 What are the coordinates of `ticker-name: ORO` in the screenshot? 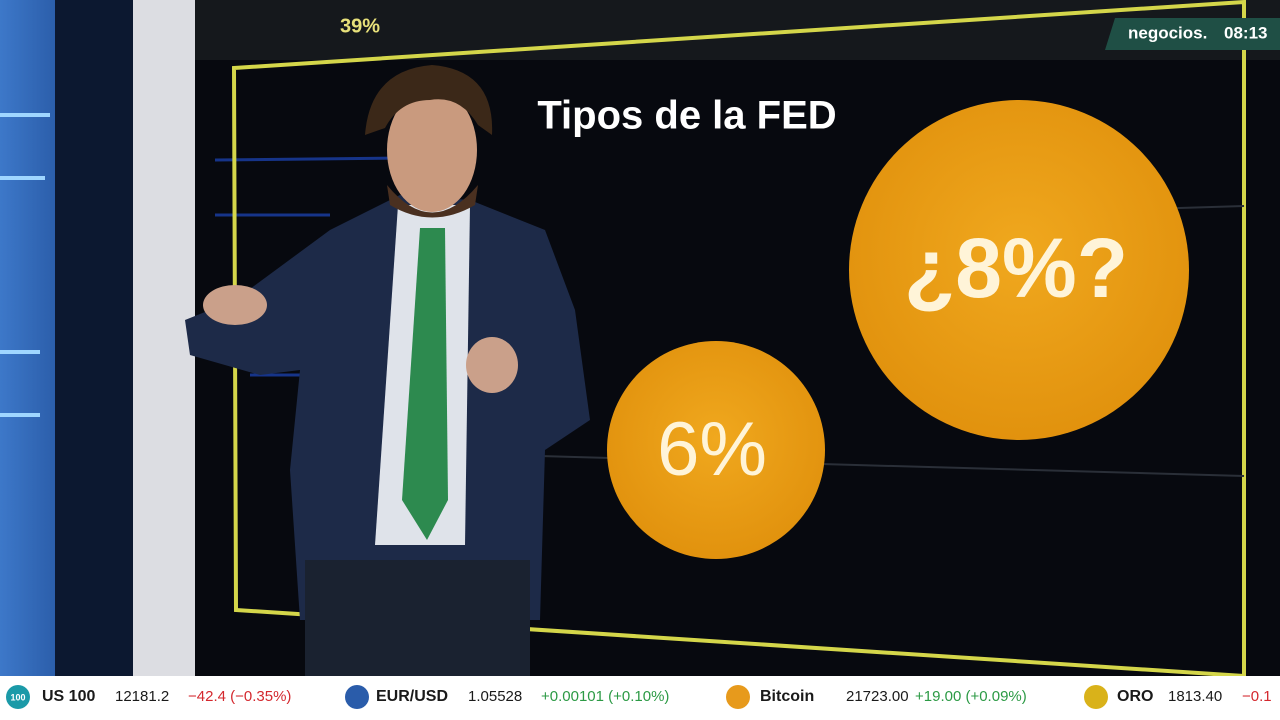 It's located at (1135, 696).